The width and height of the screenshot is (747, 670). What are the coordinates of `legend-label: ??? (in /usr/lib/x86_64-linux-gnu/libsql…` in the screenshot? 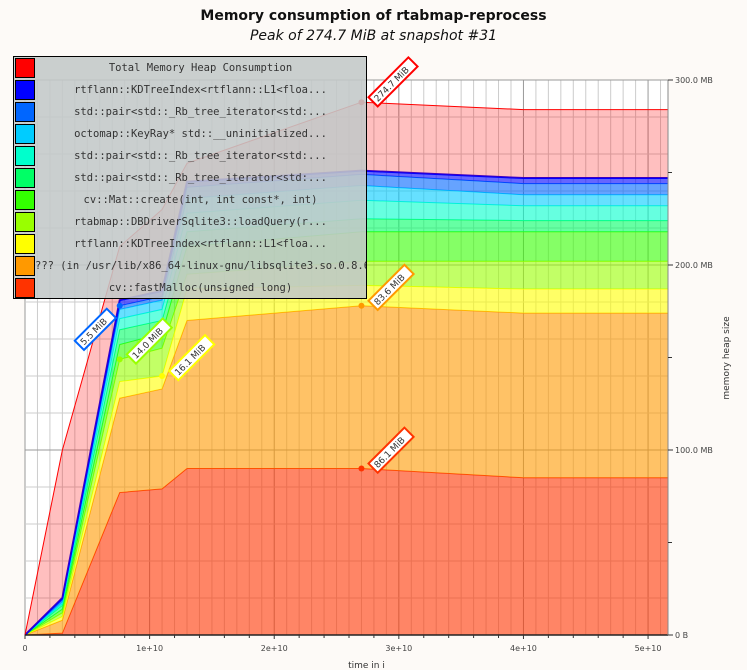 It's located at (200, 266).